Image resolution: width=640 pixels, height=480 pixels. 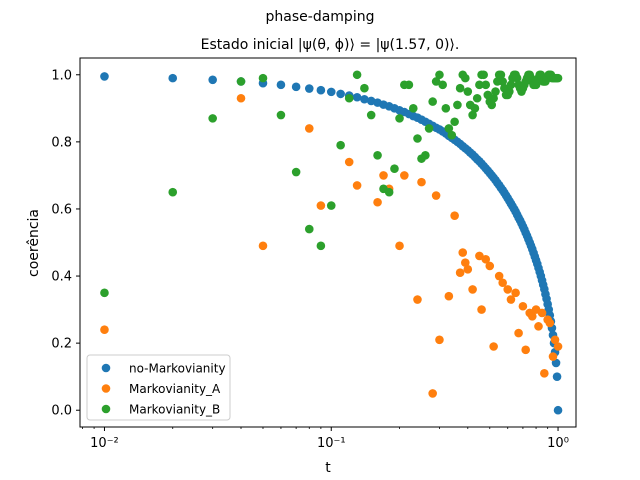 I want to click on legend-marker, so click(x=106, y=388).